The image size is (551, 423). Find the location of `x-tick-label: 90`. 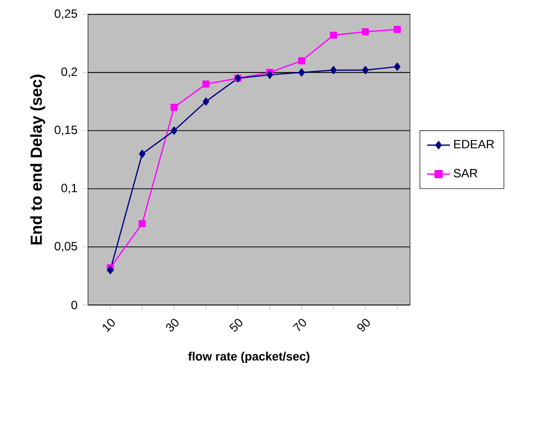

x-tick-label: 90 is located at coordinates (363, 325).